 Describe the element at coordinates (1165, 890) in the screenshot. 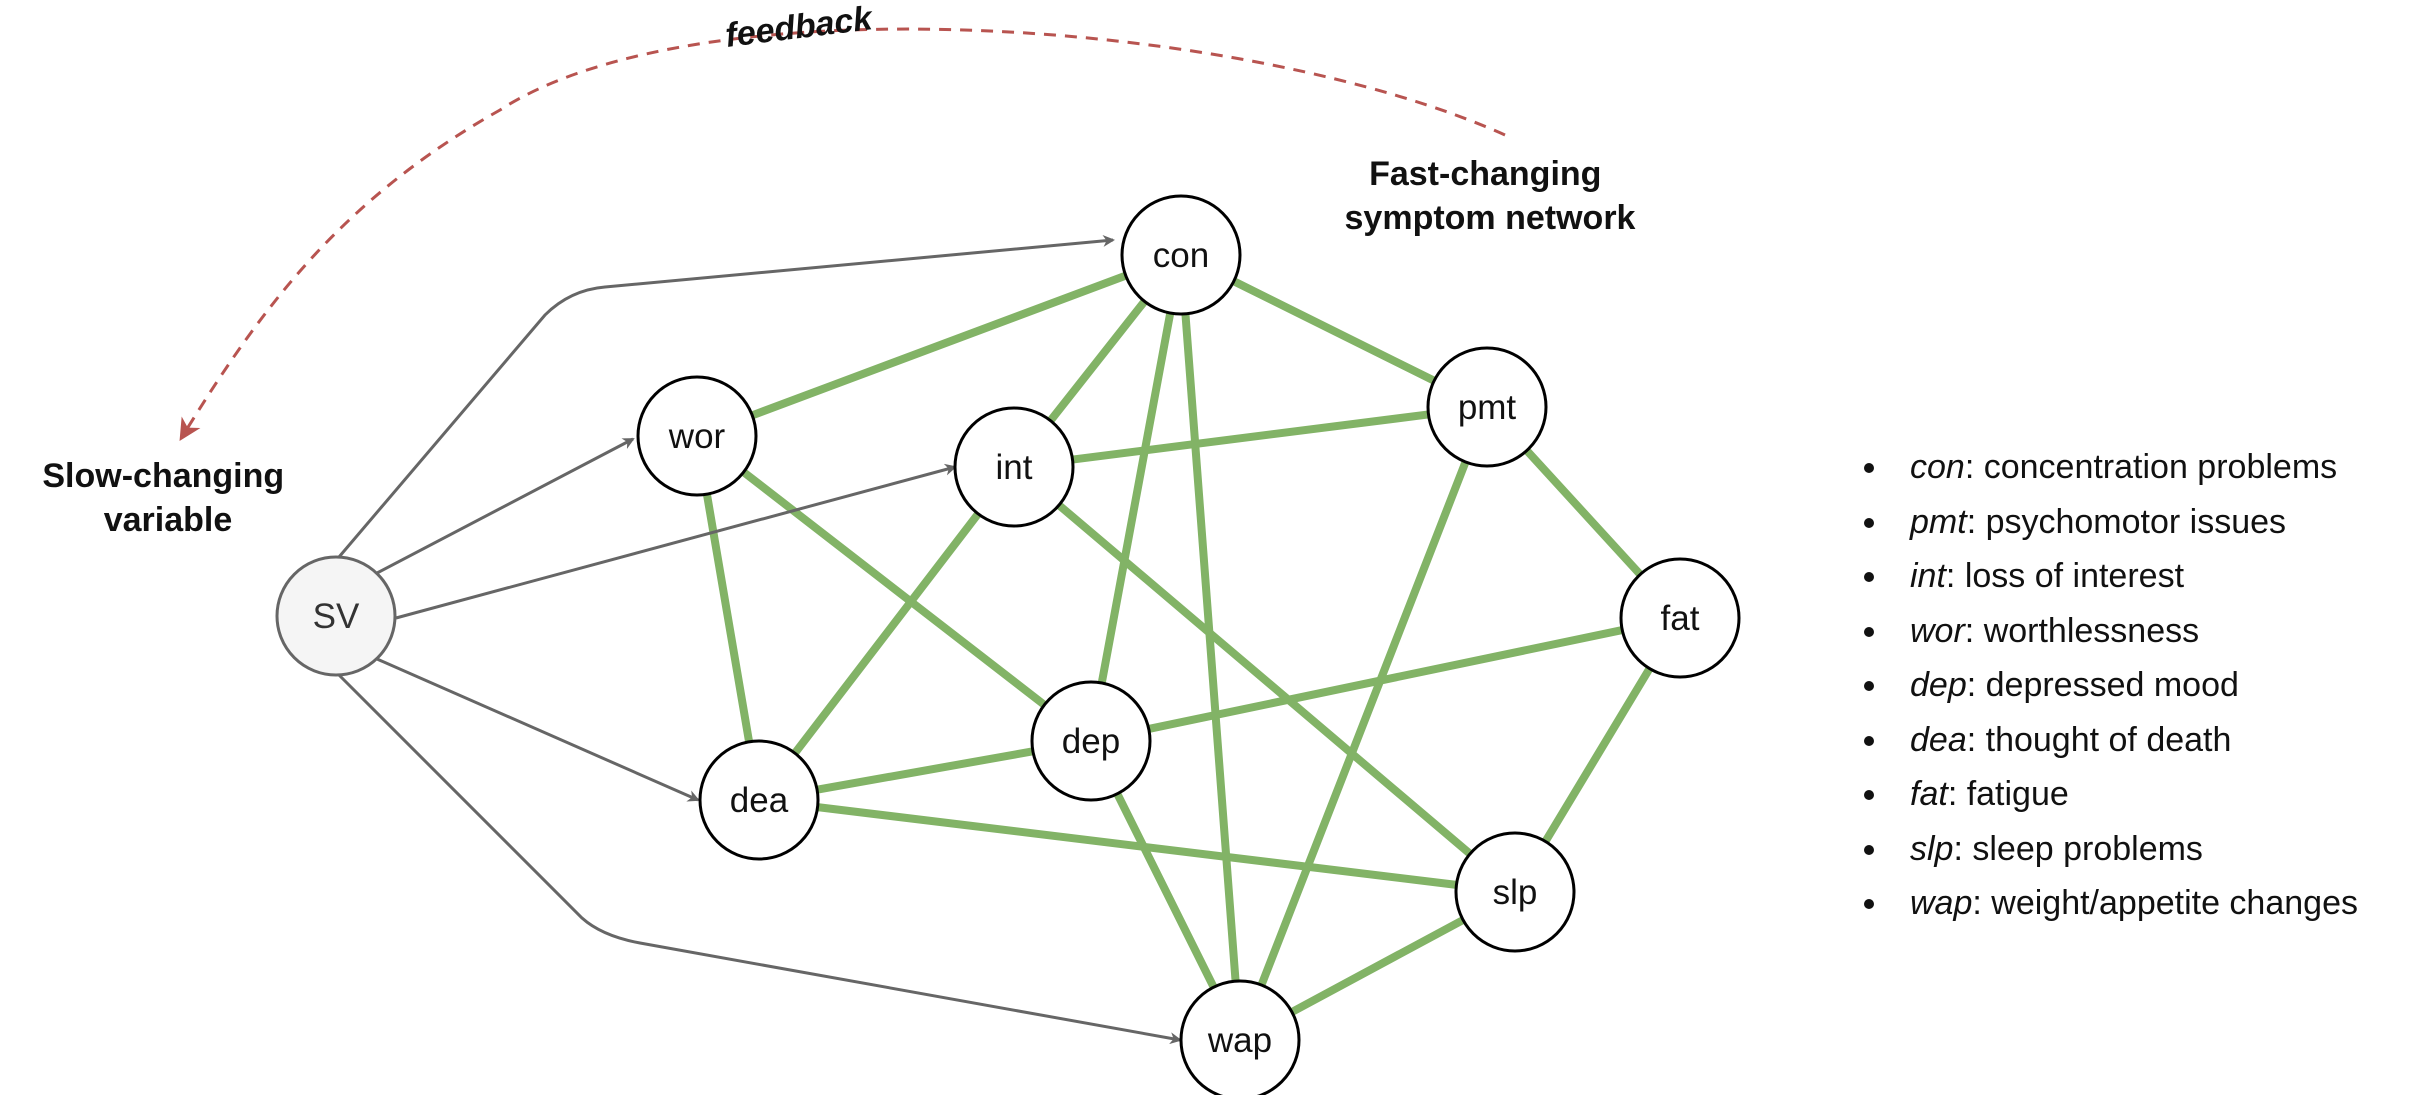

I see `edge-dep-wap` at that location.